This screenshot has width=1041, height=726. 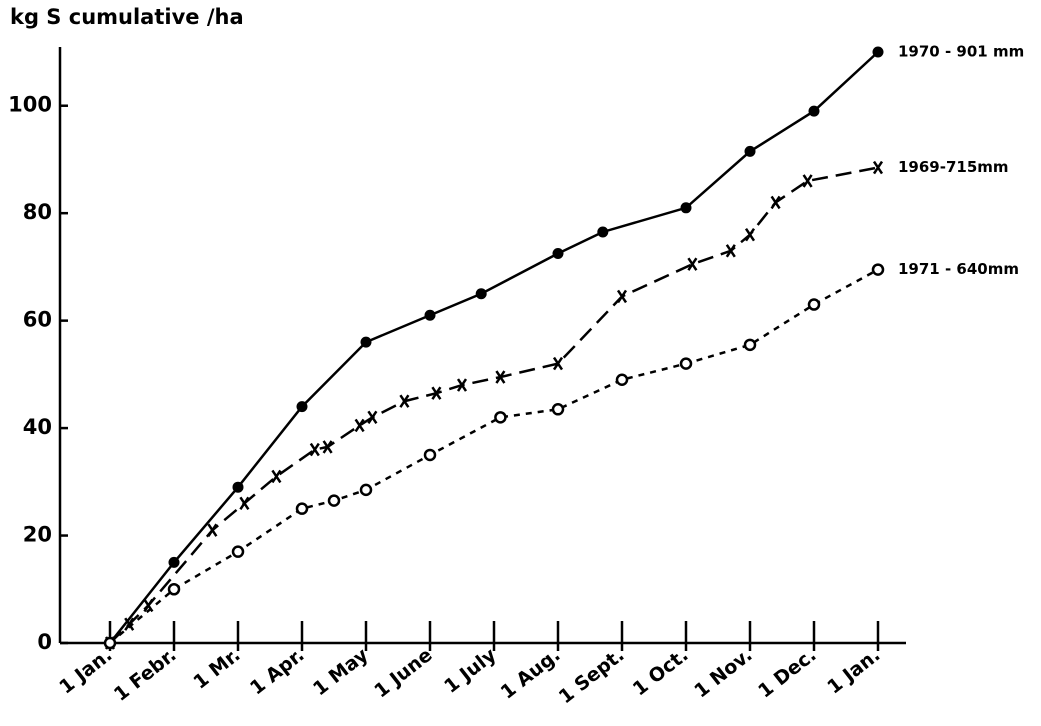 I want to click on y-tick-label: 100, so click(x=30, y=105).